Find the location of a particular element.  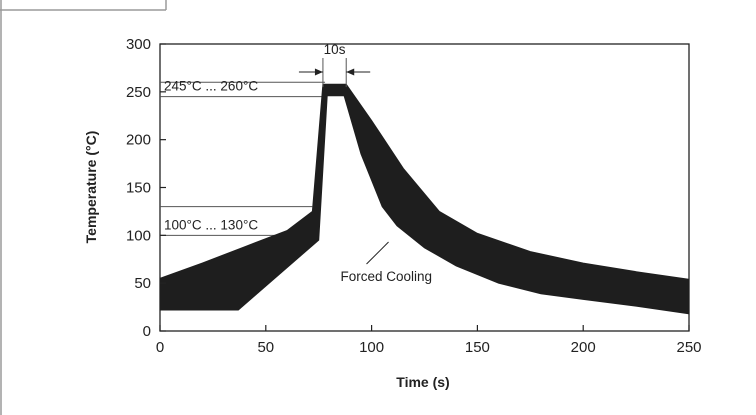

y-axis-title: Temperature (°C) is located at coordinates (91, 187).